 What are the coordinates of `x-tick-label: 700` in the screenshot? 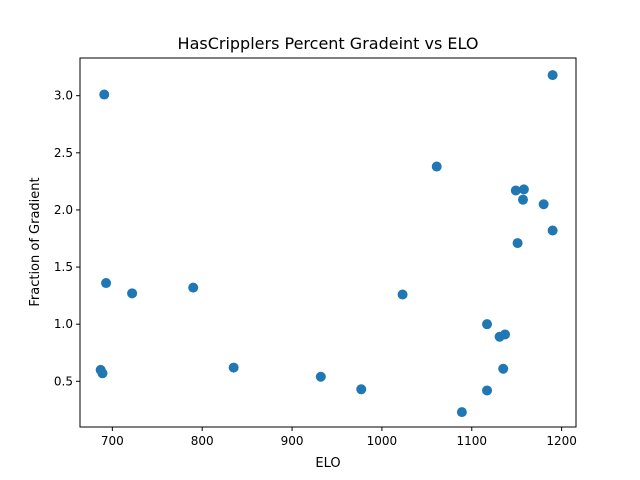 It's located at (112, 441).